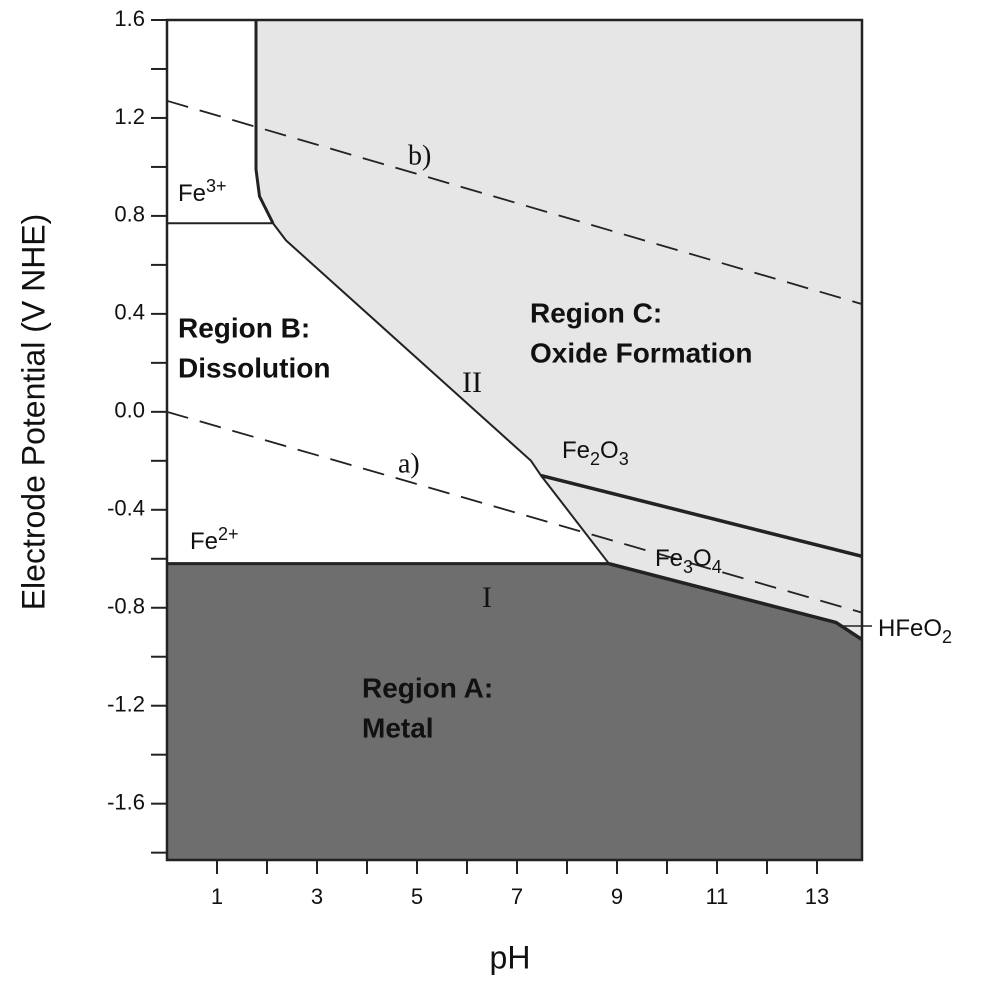 The height and width of the screenshot is (987, 1000). What do you see at coordinates (228, 534) in the screenshot?
I see `species-part: 2+` at bounding box center [228, 534].